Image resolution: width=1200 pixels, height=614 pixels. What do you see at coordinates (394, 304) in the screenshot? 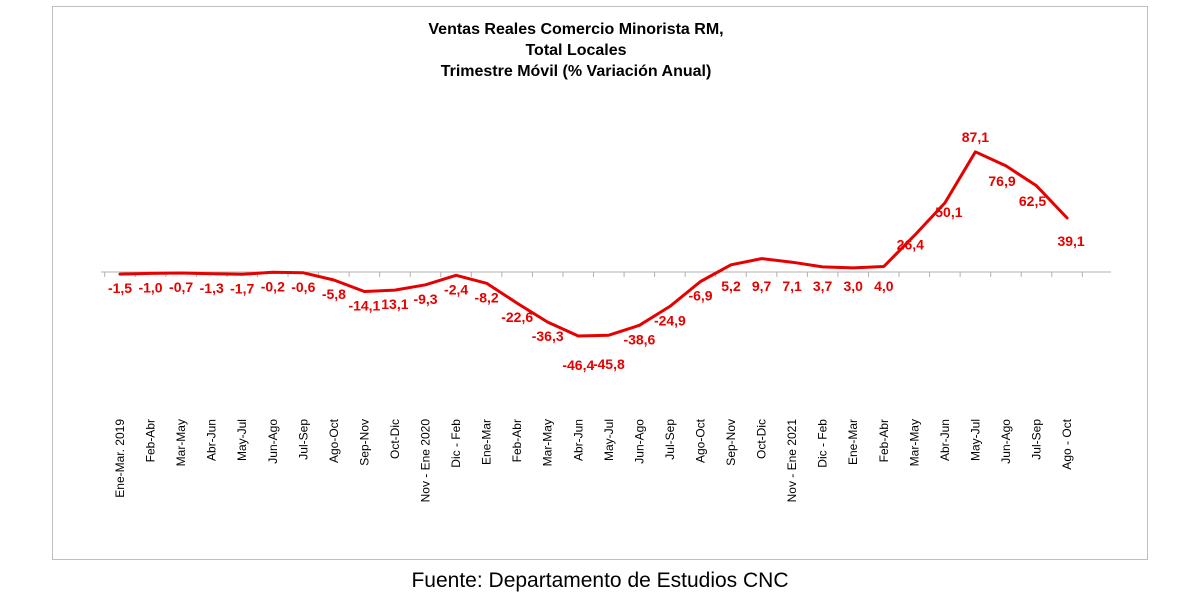
I see `data-label: 13,1` at bounding box center [394, 304].